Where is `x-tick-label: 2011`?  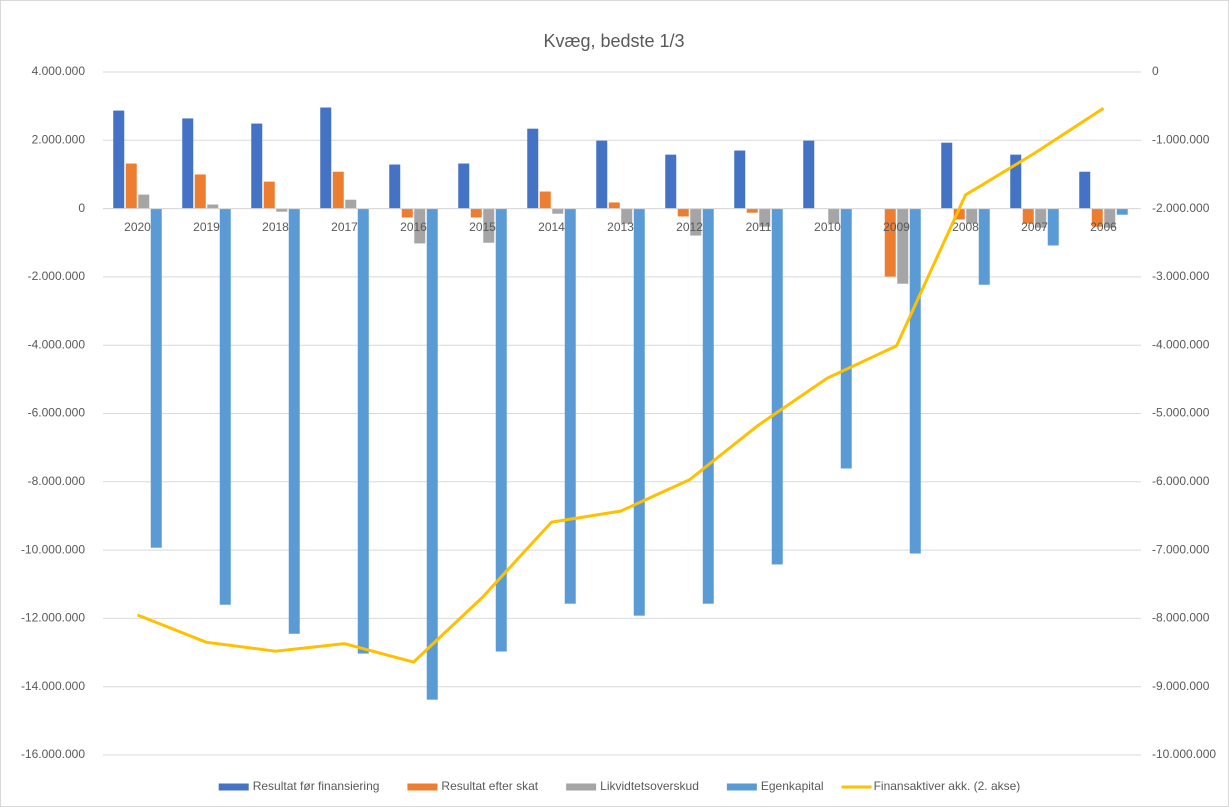
x-tick-label: 2011 is located at coordinates (759, 227).